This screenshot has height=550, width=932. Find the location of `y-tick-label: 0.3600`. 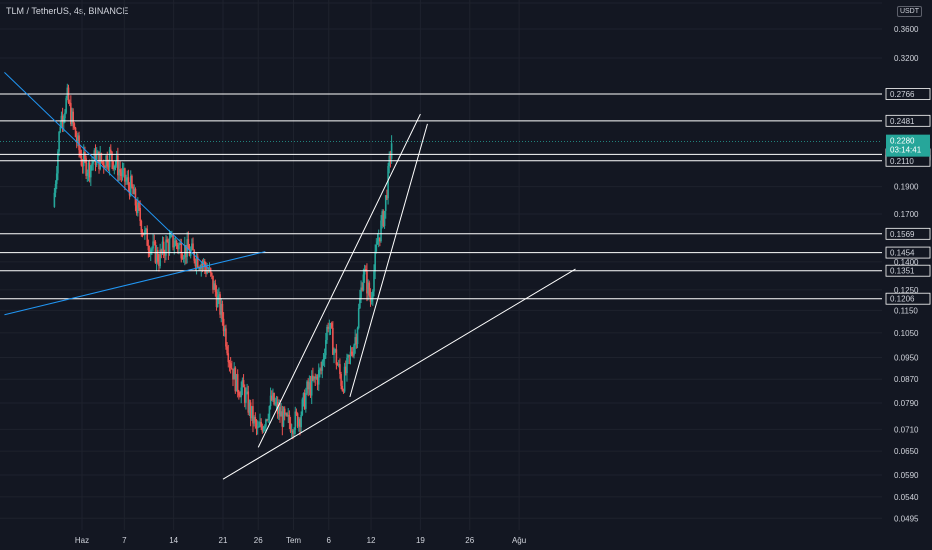

y-tick-label: 0.3600 is located at coordinates (906, 29).